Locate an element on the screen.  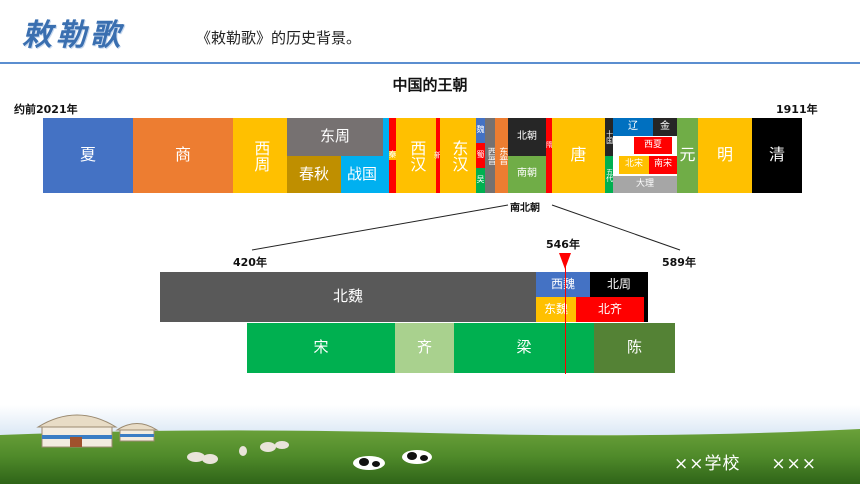
dynasty-xia: 夏 is located at coordinates (88, 155).